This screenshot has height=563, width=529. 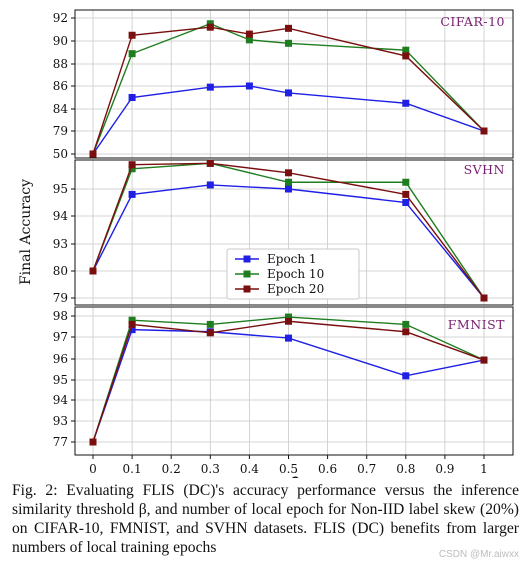 I want to click on y-tick-label: 77, so click(x=60, y=442).